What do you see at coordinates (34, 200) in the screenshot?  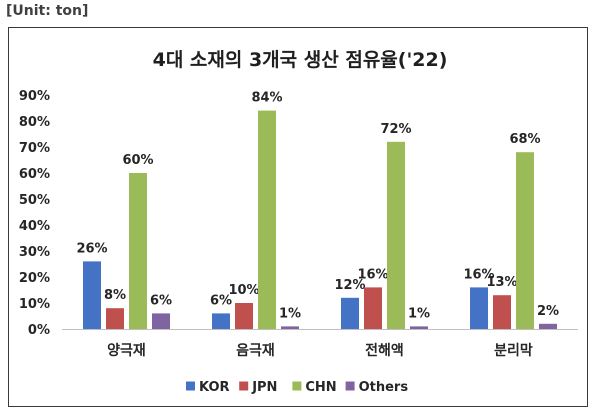 I see `y-tick-label: 50%` at bounding box center [34, 200].